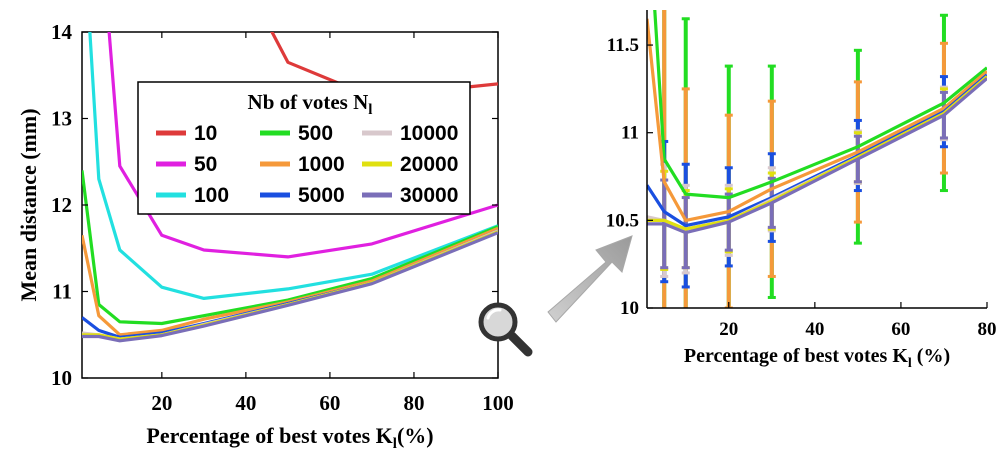 This screenshot has height=452, width=1006. Describe the element at coordinates (205, 133) in the screenshot. I see `legend-label-10: 10` at that location.